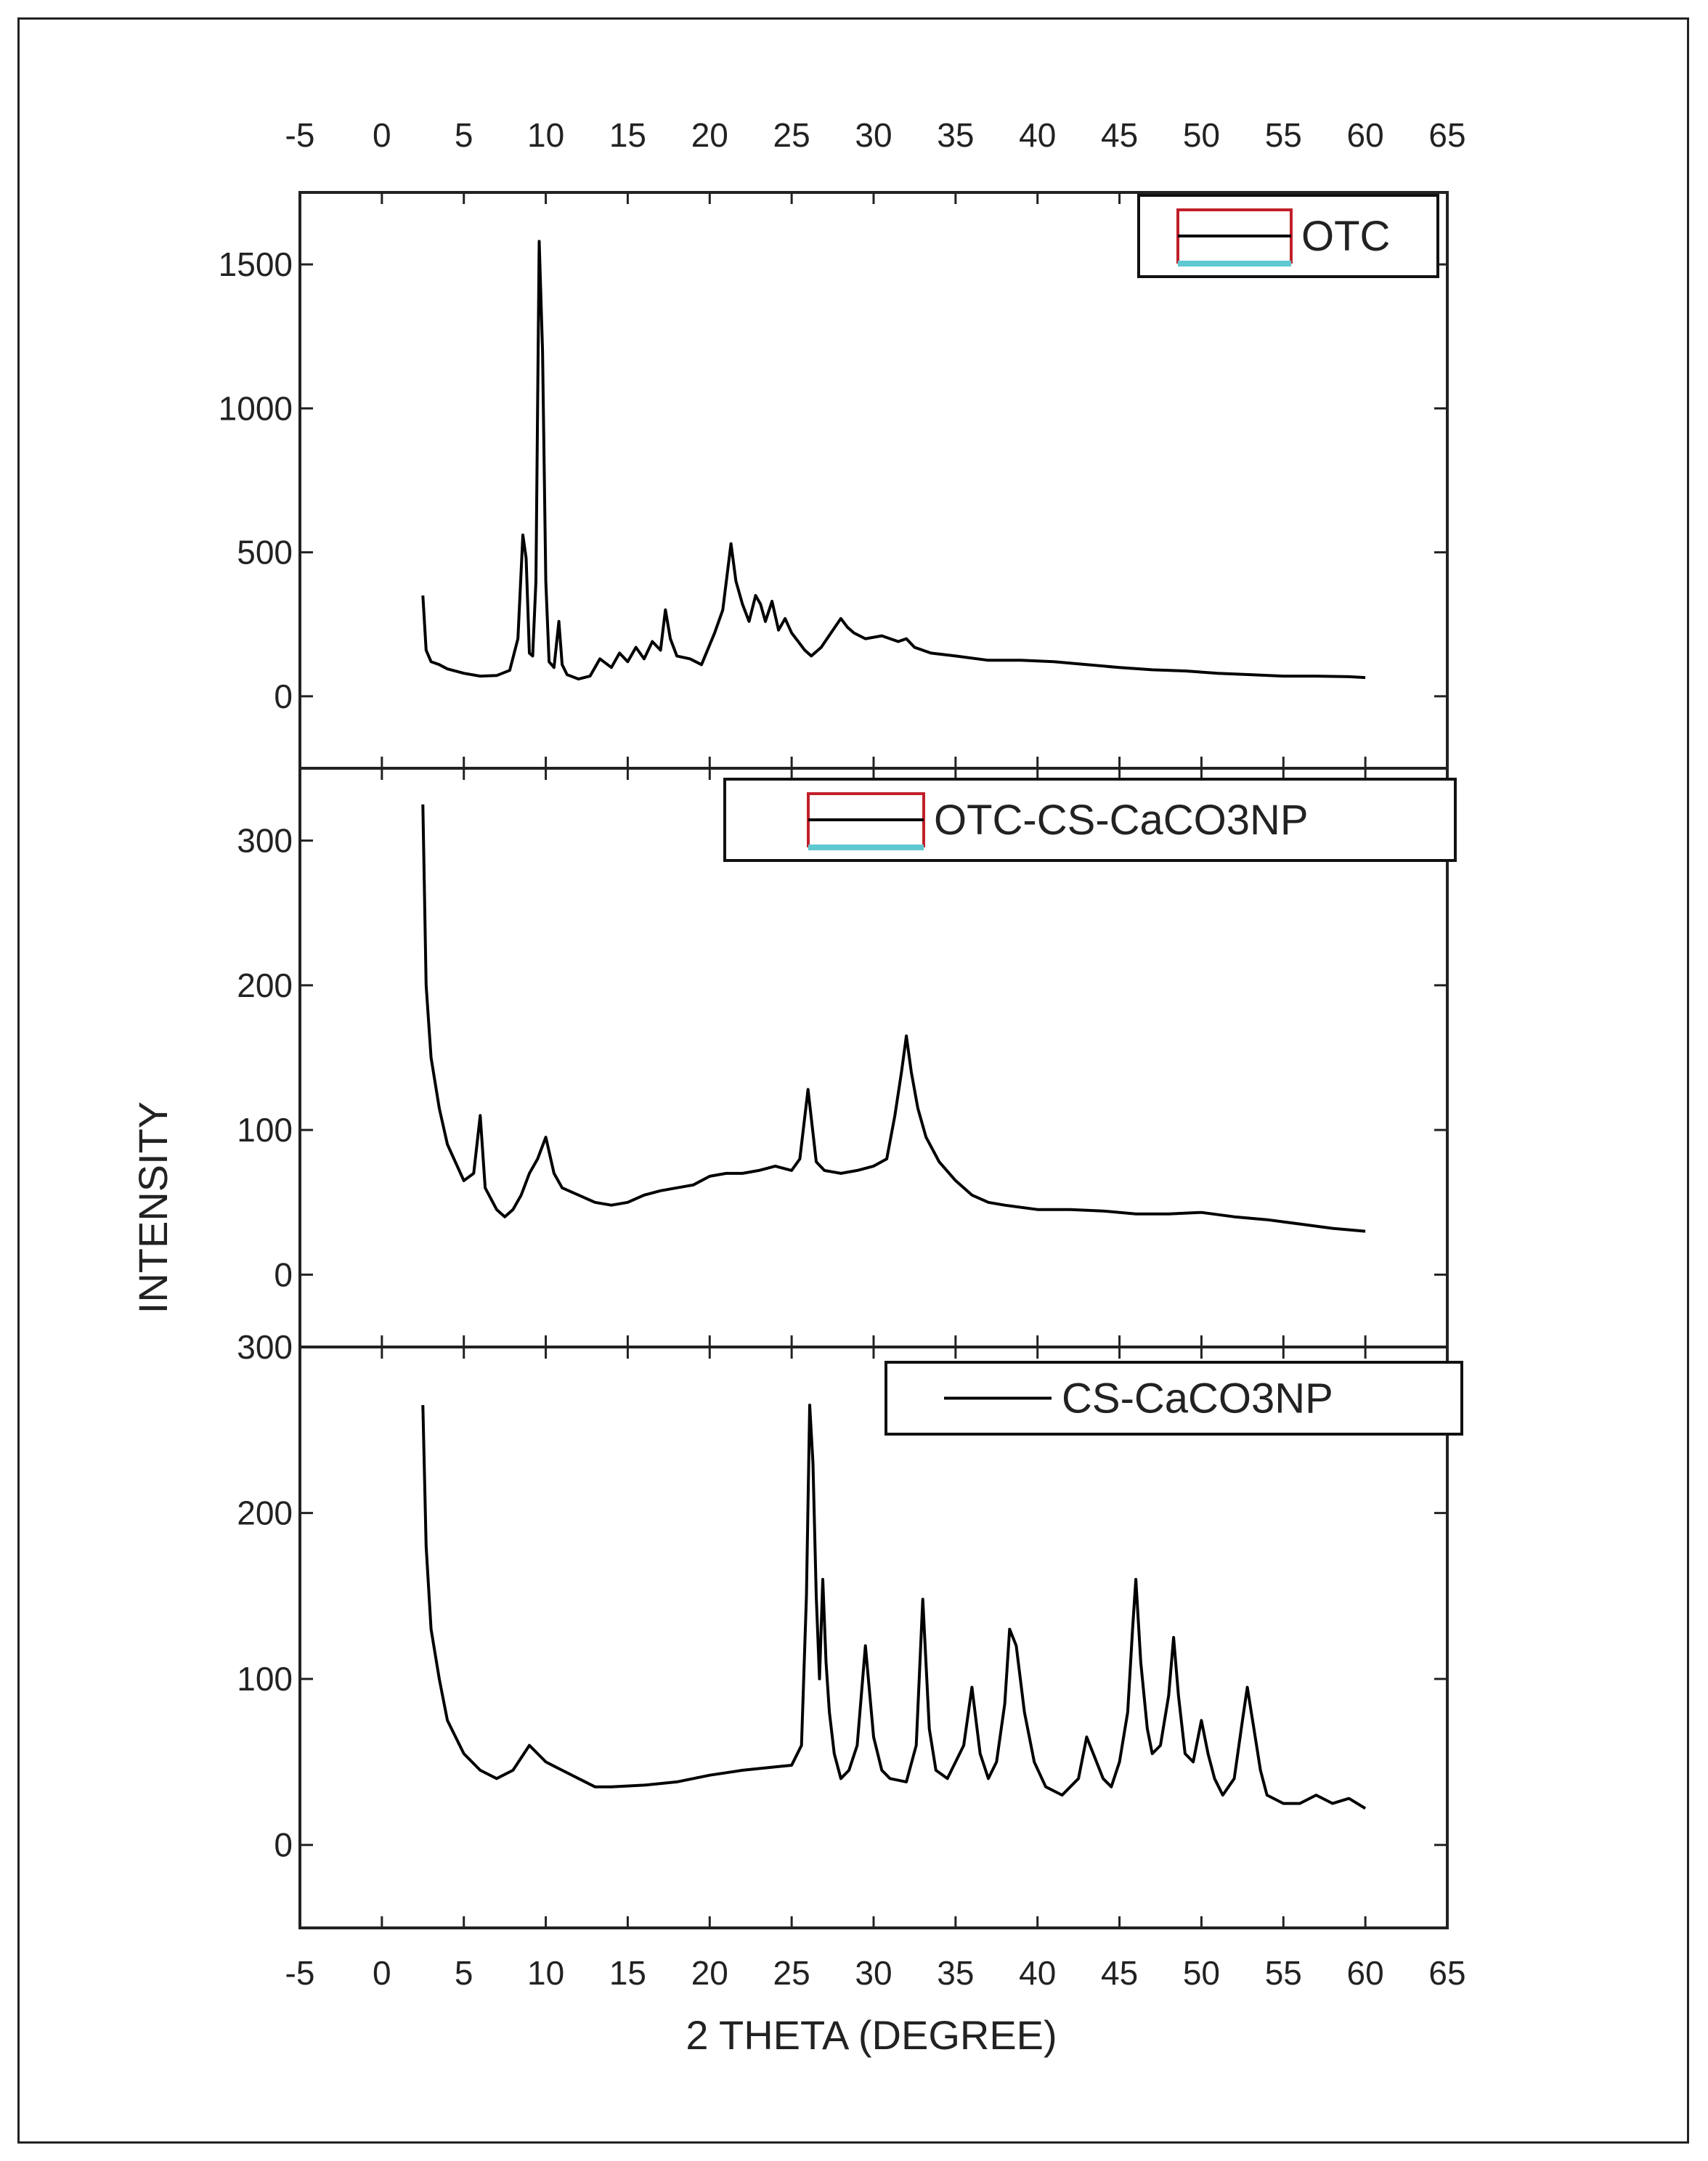 The height and width of the screenshot is (2161, 1708). I want to click on x-tick-label: 20, so click(709, 1973).